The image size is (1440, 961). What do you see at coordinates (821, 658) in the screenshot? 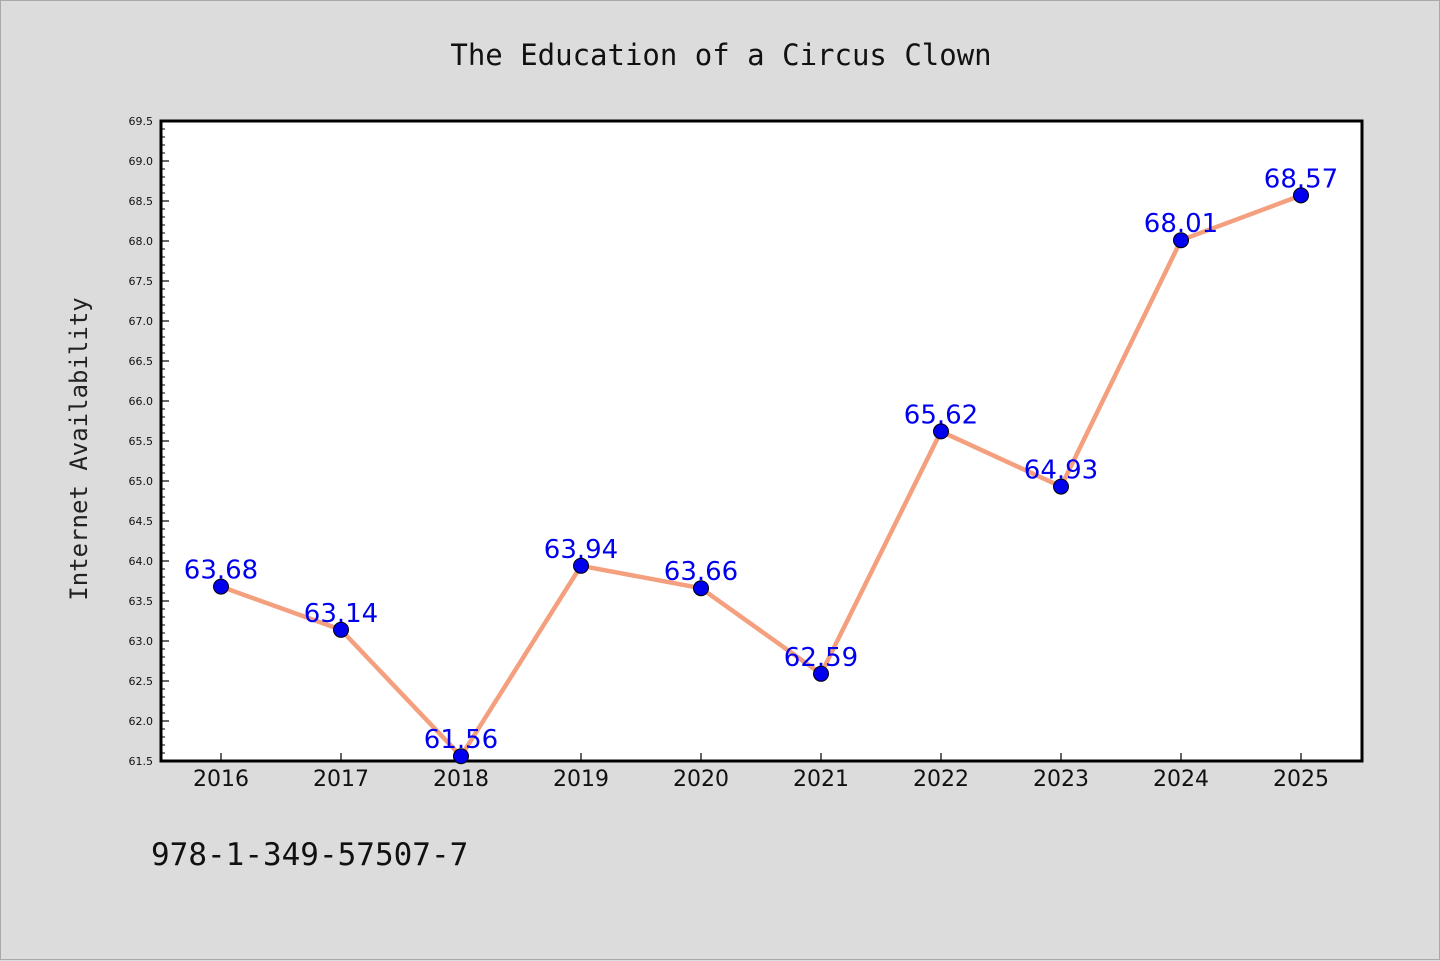
I see `data-point-label: 62.59` at bounding box center [821, 658].